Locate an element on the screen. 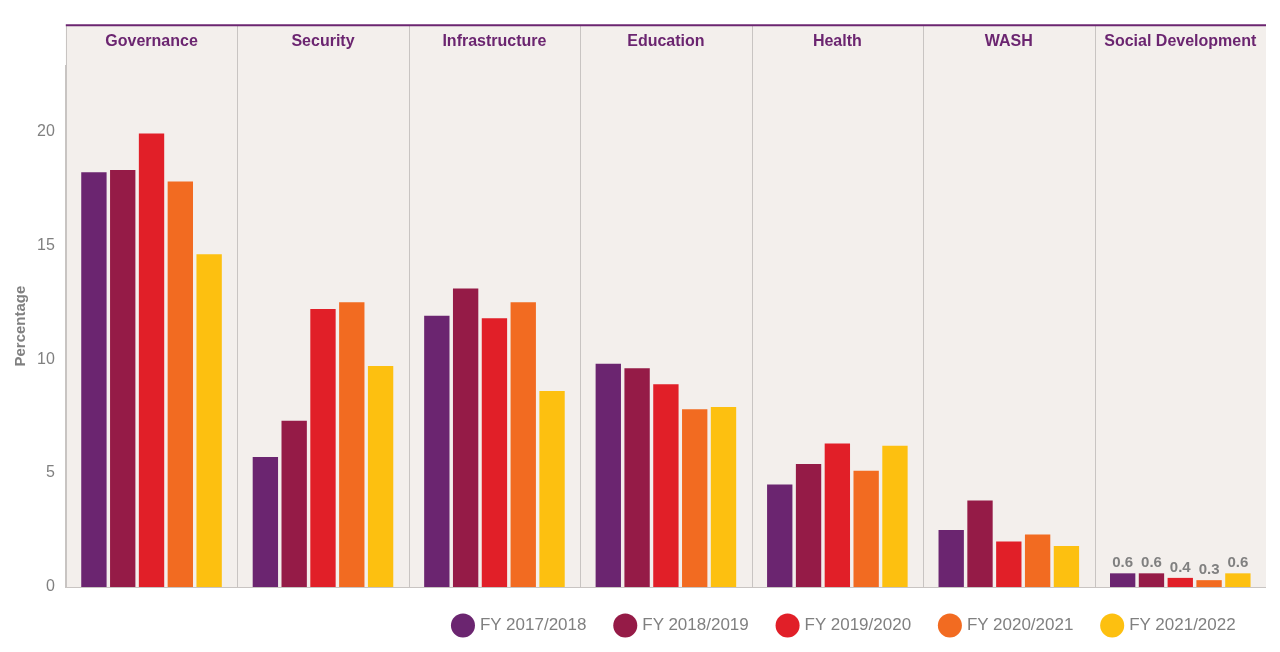  legend-label: FY 2019/2020 is located at coordinates (858, 625).